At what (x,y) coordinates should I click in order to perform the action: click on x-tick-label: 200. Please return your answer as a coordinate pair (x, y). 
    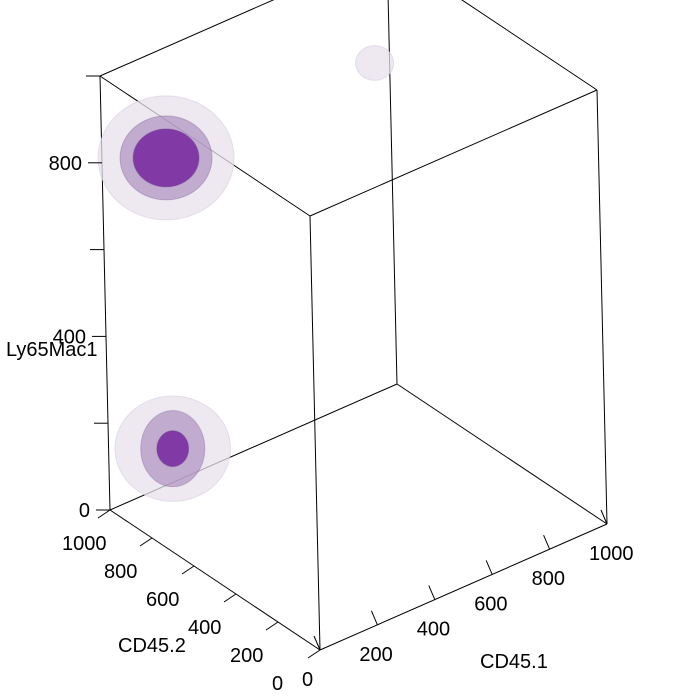
    Looking at the image, I should click on (375, 655).